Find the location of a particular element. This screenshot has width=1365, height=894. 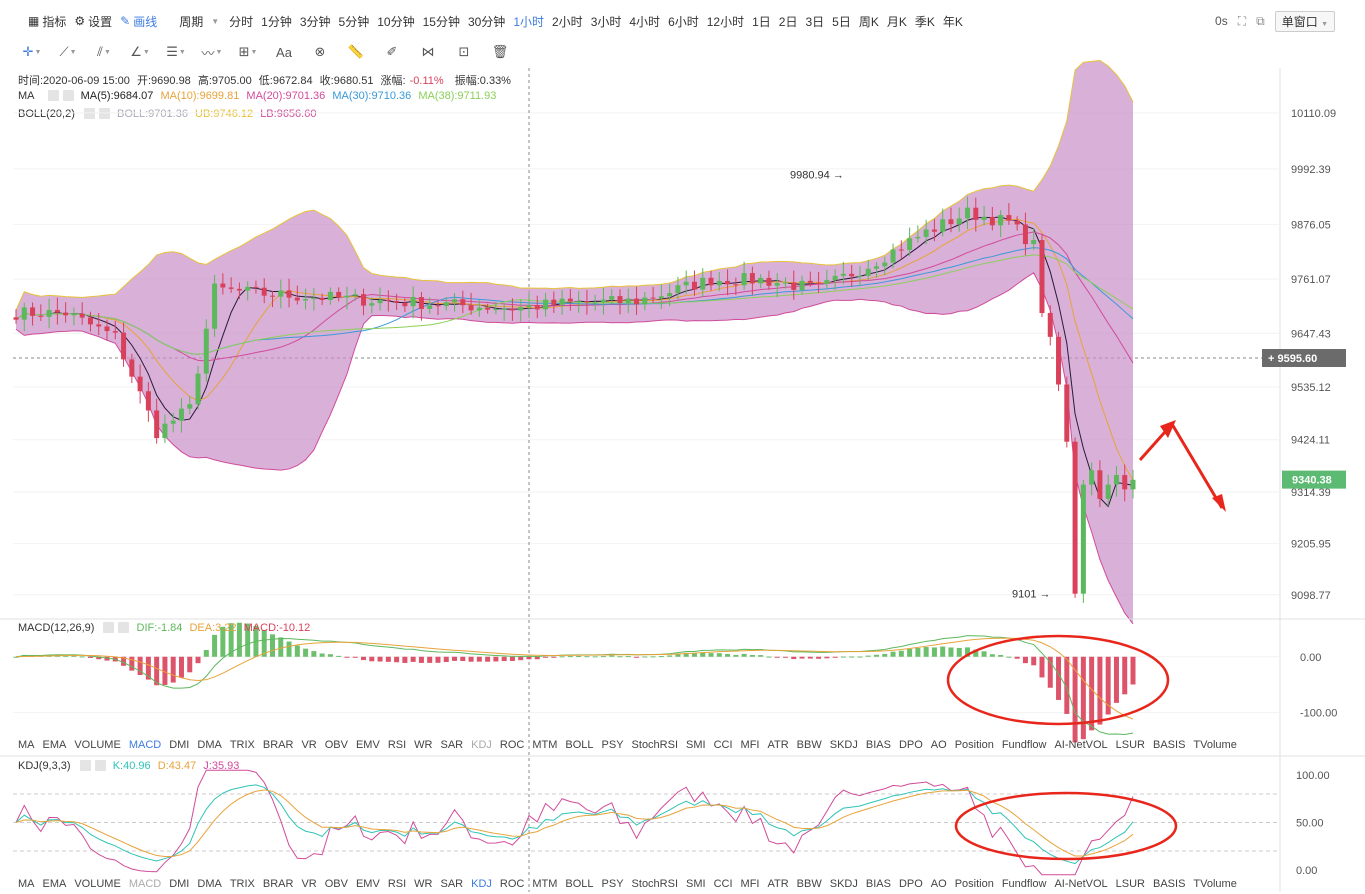

period-5: 15分钟 is located at coordinates (441, 21).